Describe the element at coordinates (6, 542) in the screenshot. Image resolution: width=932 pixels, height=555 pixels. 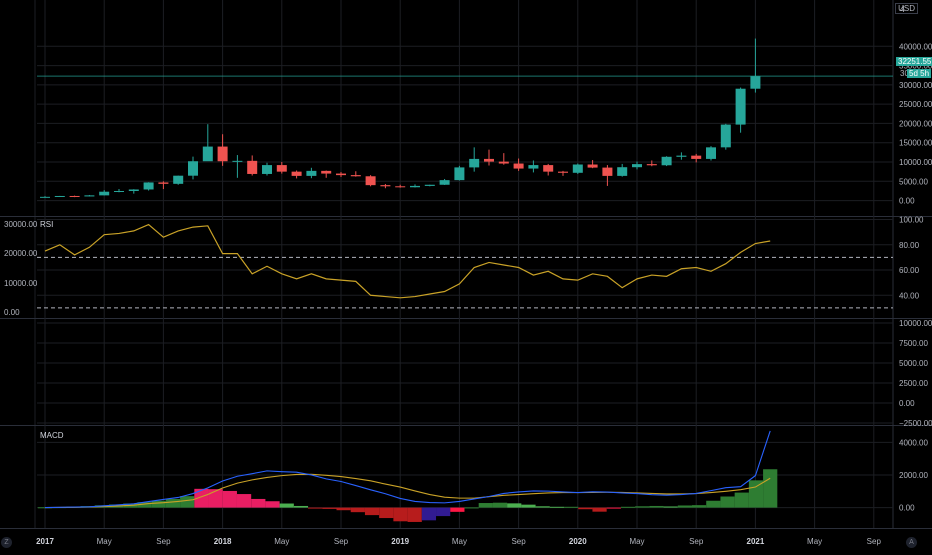
I see `zoom-toggle-button: Z` at that location.